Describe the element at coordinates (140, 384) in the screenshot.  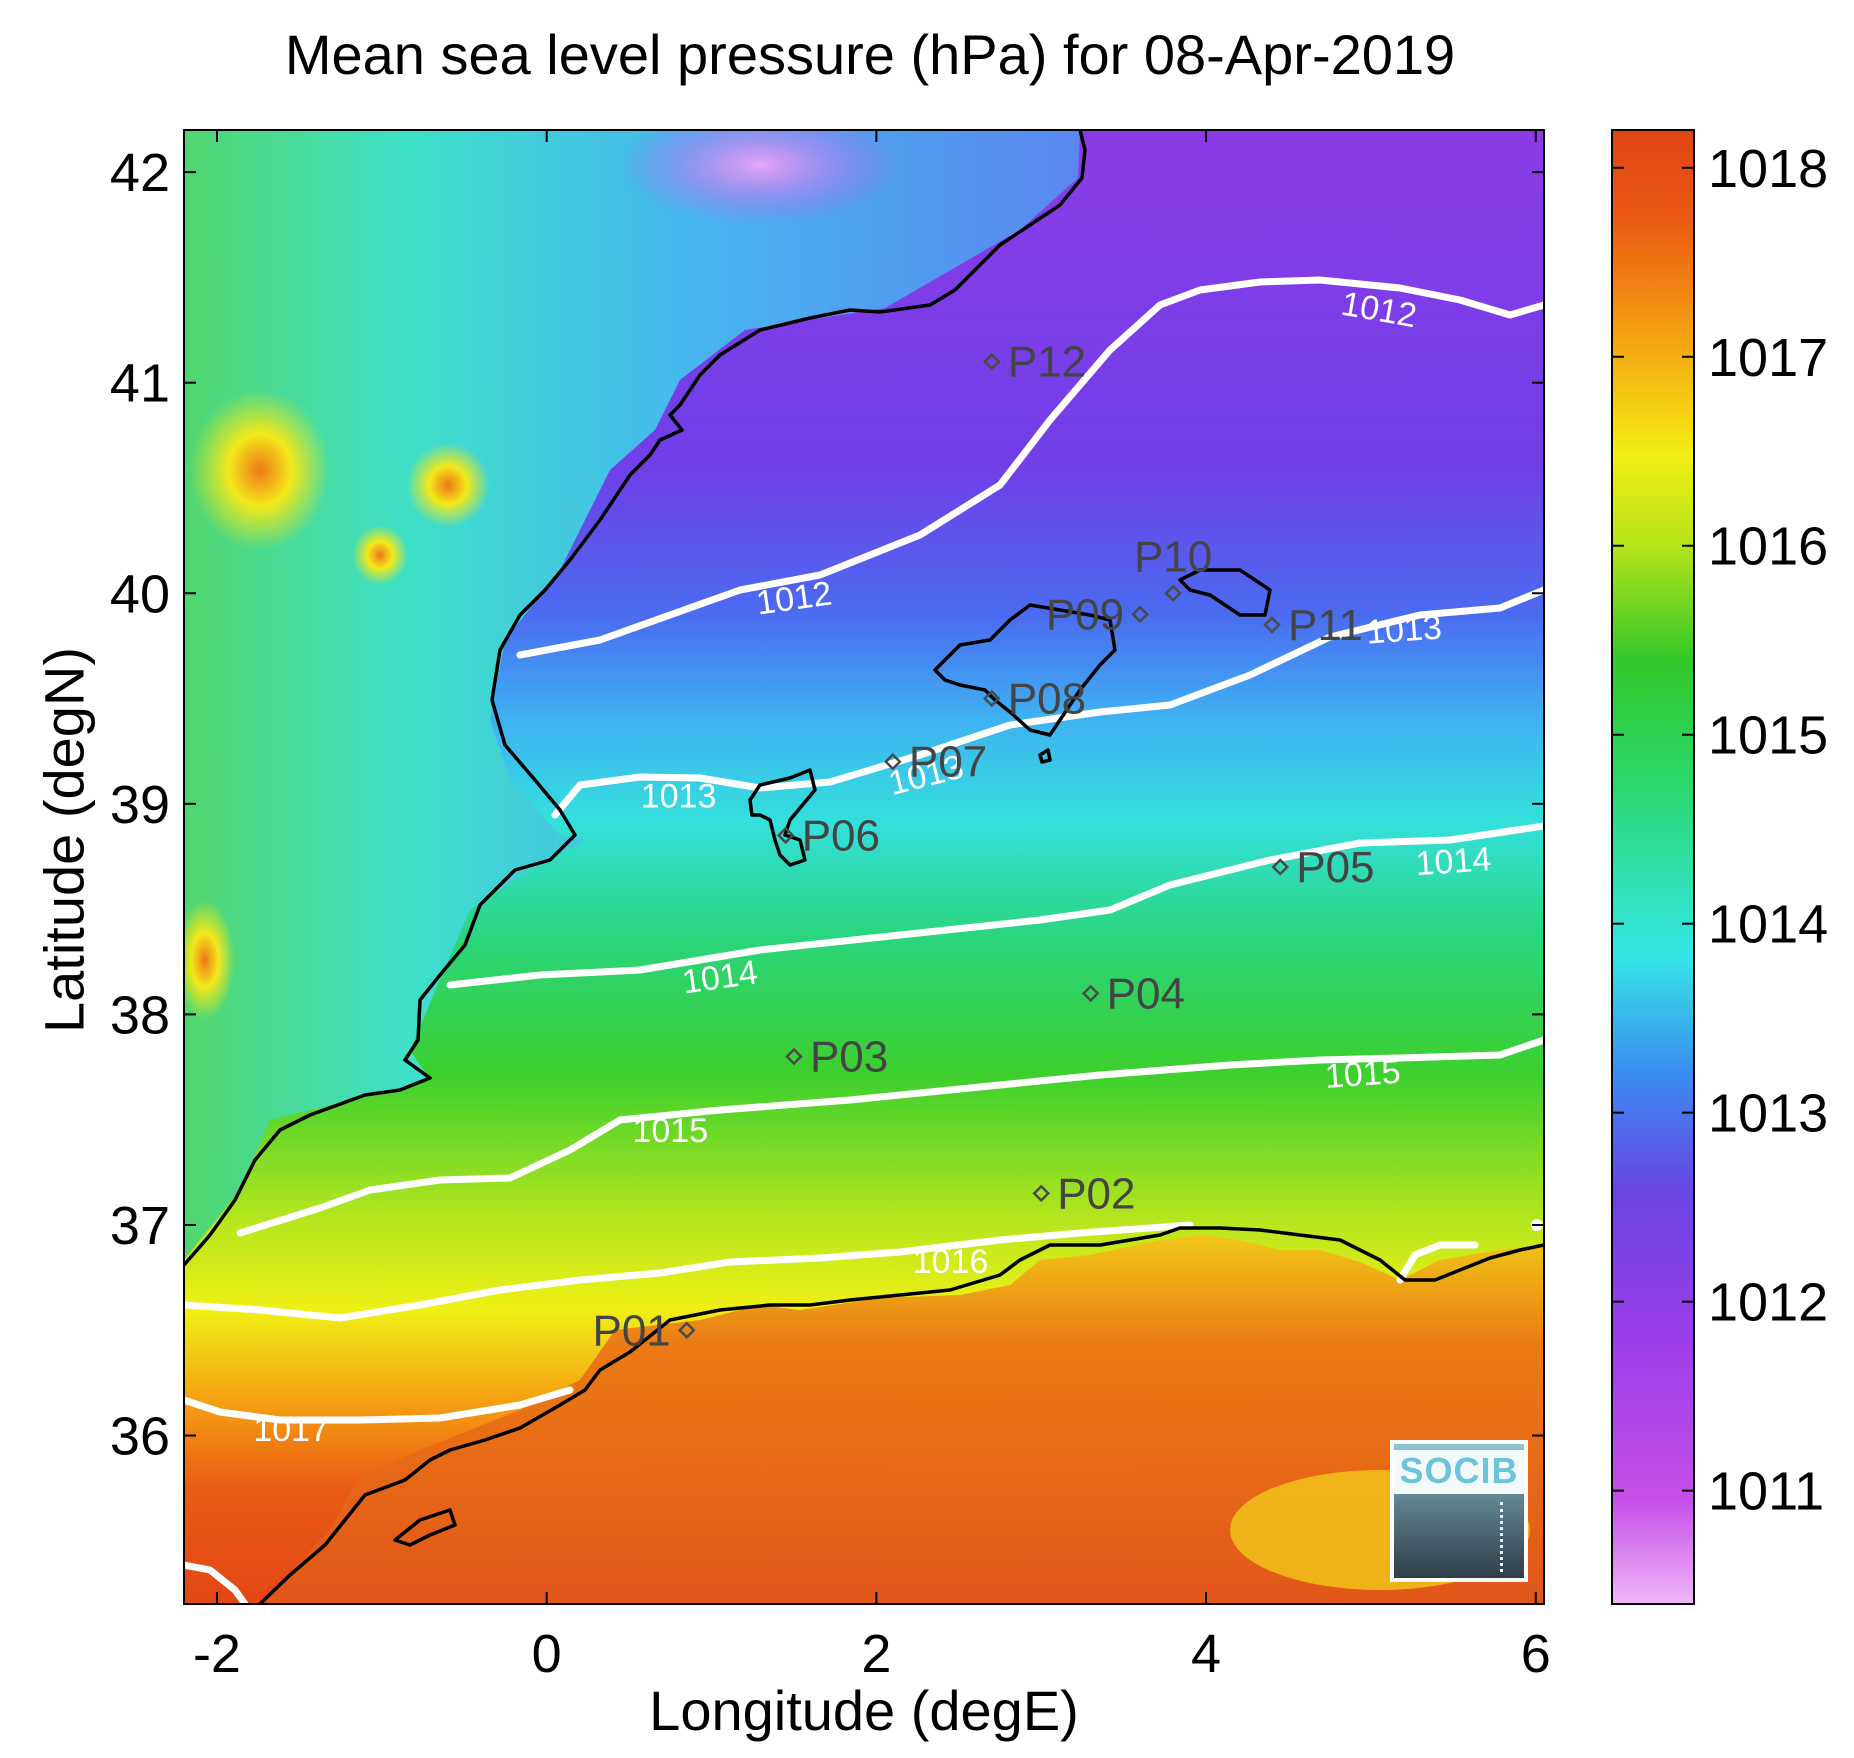
I see `y-tick-label: 41` at that location.